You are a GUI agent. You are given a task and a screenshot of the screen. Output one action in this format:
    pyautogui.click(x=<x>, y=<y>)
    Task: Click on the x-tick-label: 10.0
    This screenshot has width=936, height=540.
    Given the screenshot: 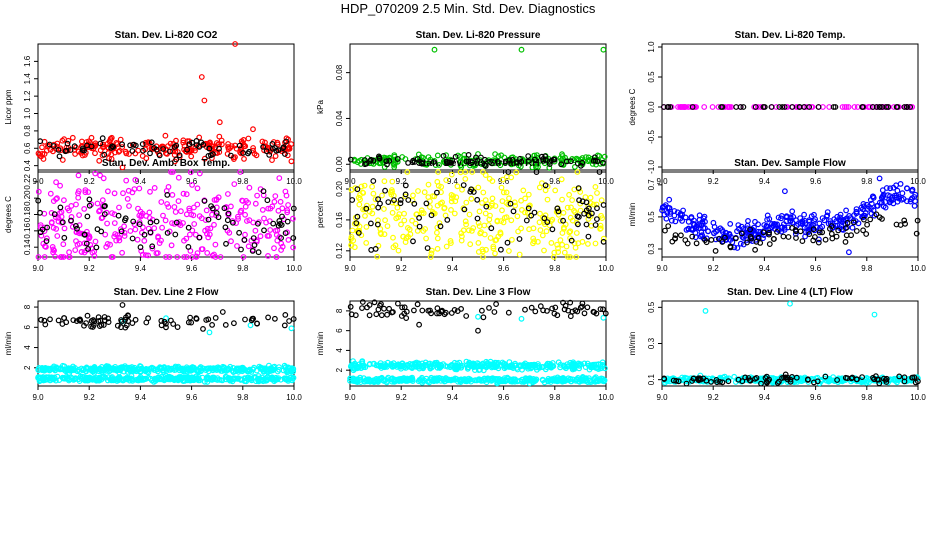 What is the action you would take?
    pyautogui.click(x=918, y=397)
    